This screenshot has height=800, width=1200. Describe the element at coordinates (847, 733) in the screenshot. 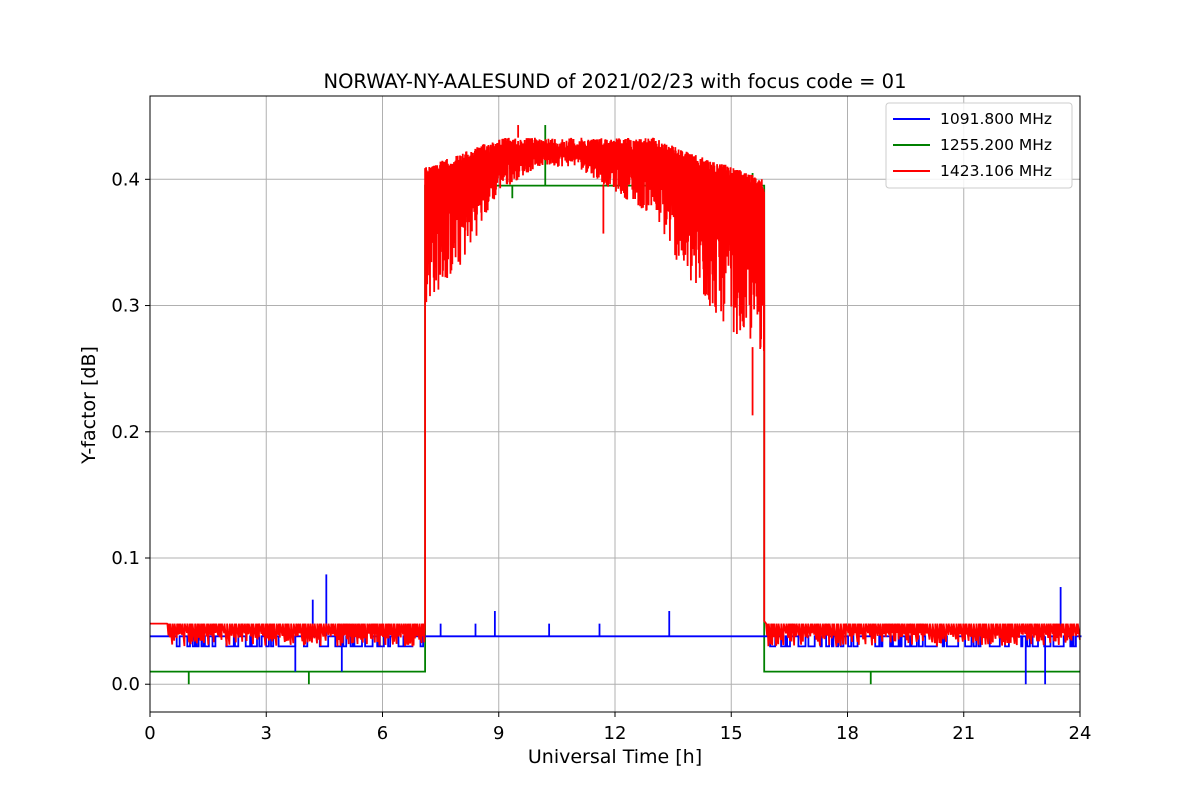

I see `x-tick-label: 18` at that location.